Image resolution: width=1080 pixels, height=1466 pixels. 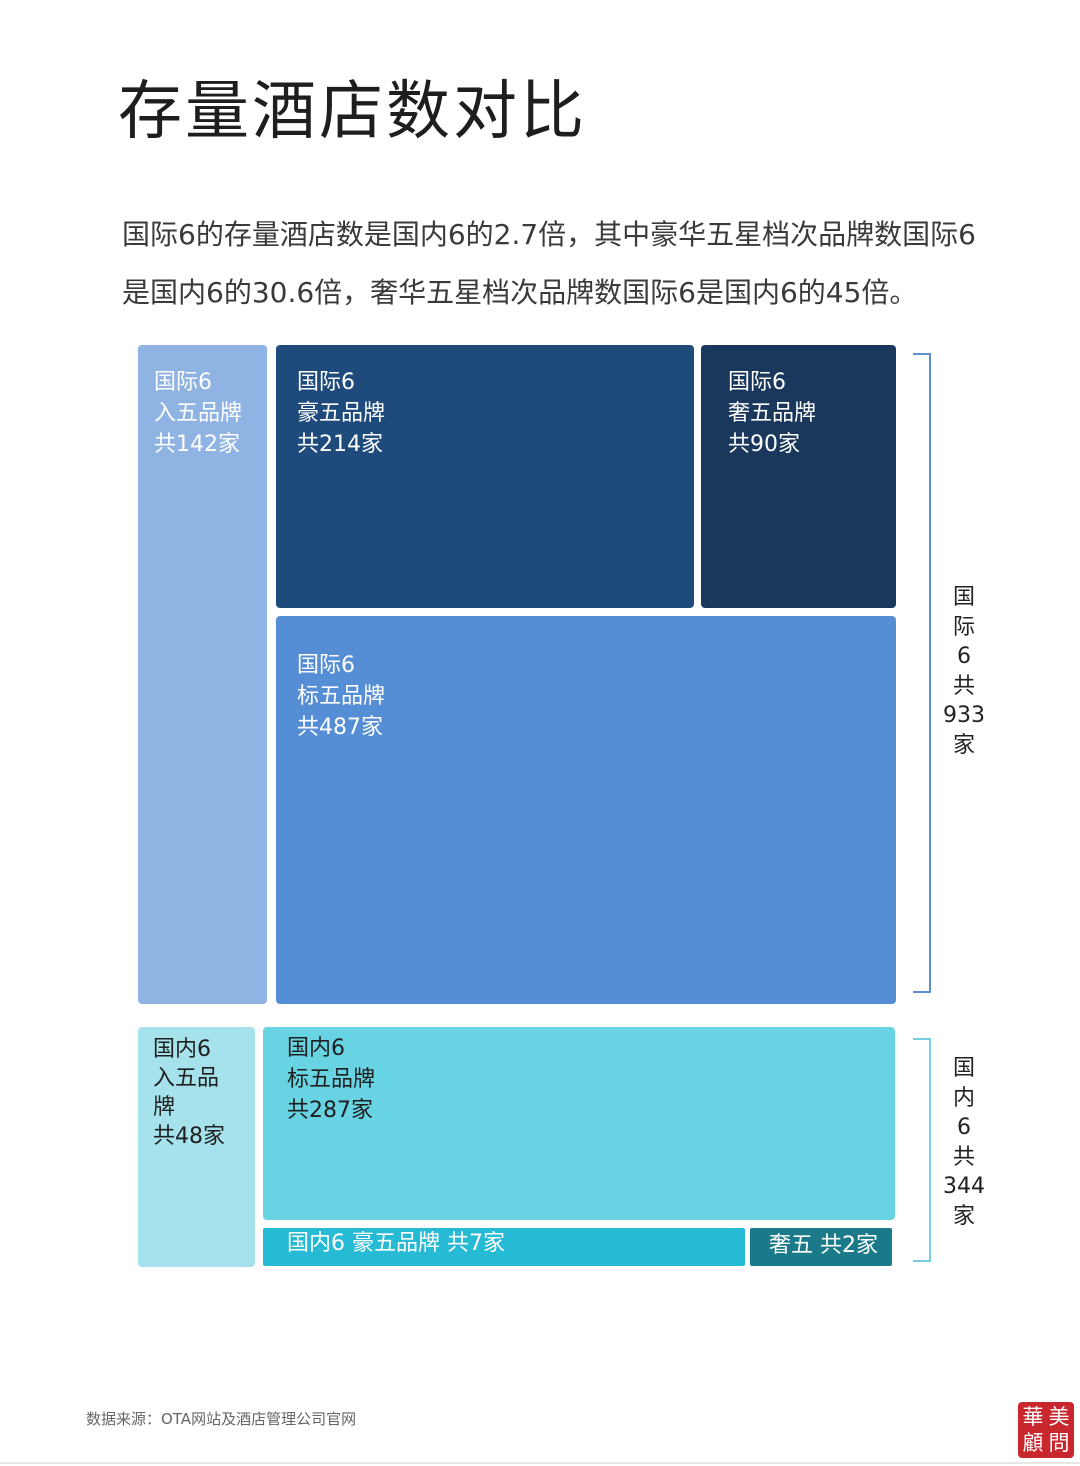 I want to click on total-label-intl: 国 际 6 共 933 家, so click(x=964, y=671).